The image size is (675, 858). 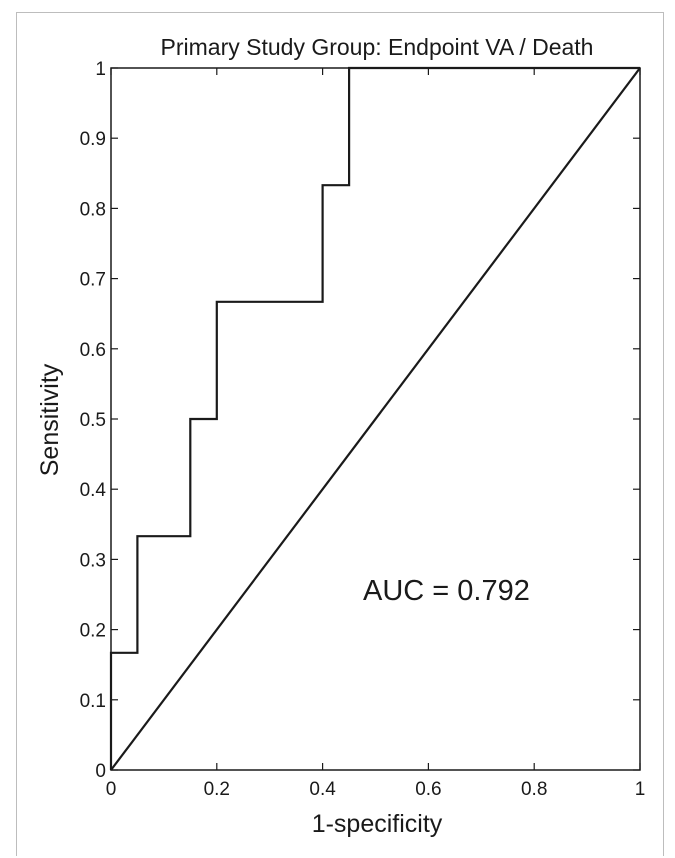 I want to click on y-tick-label: 0.3, so click(x=93, y=560).